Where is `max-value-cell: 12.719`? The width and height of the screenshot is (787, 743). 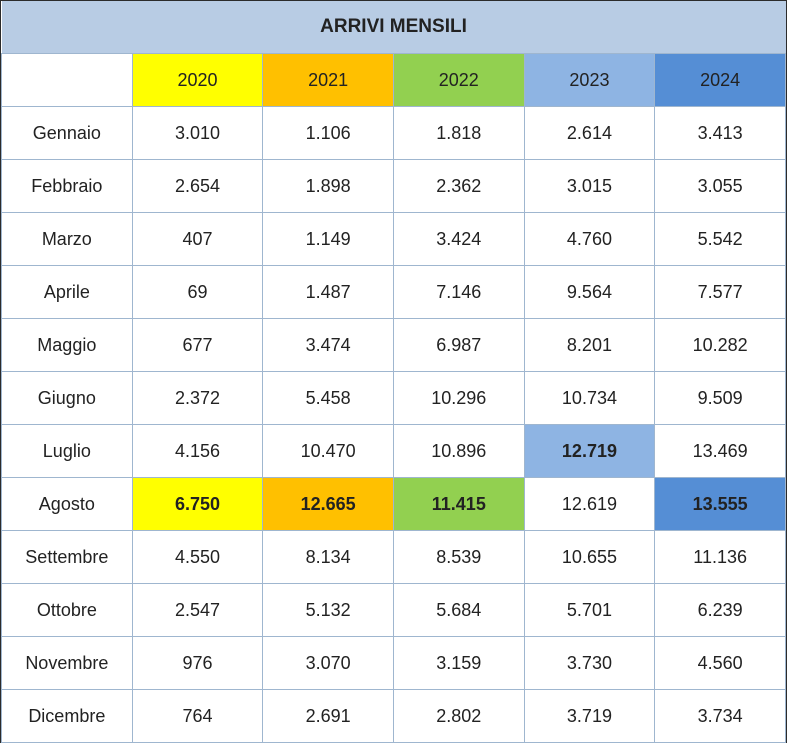 max-value-cell: 12.719 is located at coordinates (589, 451).